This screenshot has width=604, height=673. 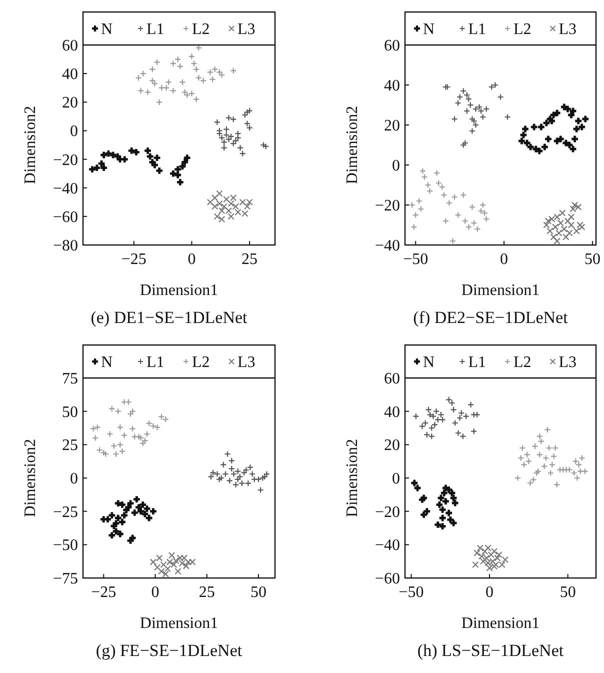 What do you see at coordinates (169, 650) in the screenshot?
I see `text: (g) FE−SE−1DLeNet` at bounding box center [169, 650].